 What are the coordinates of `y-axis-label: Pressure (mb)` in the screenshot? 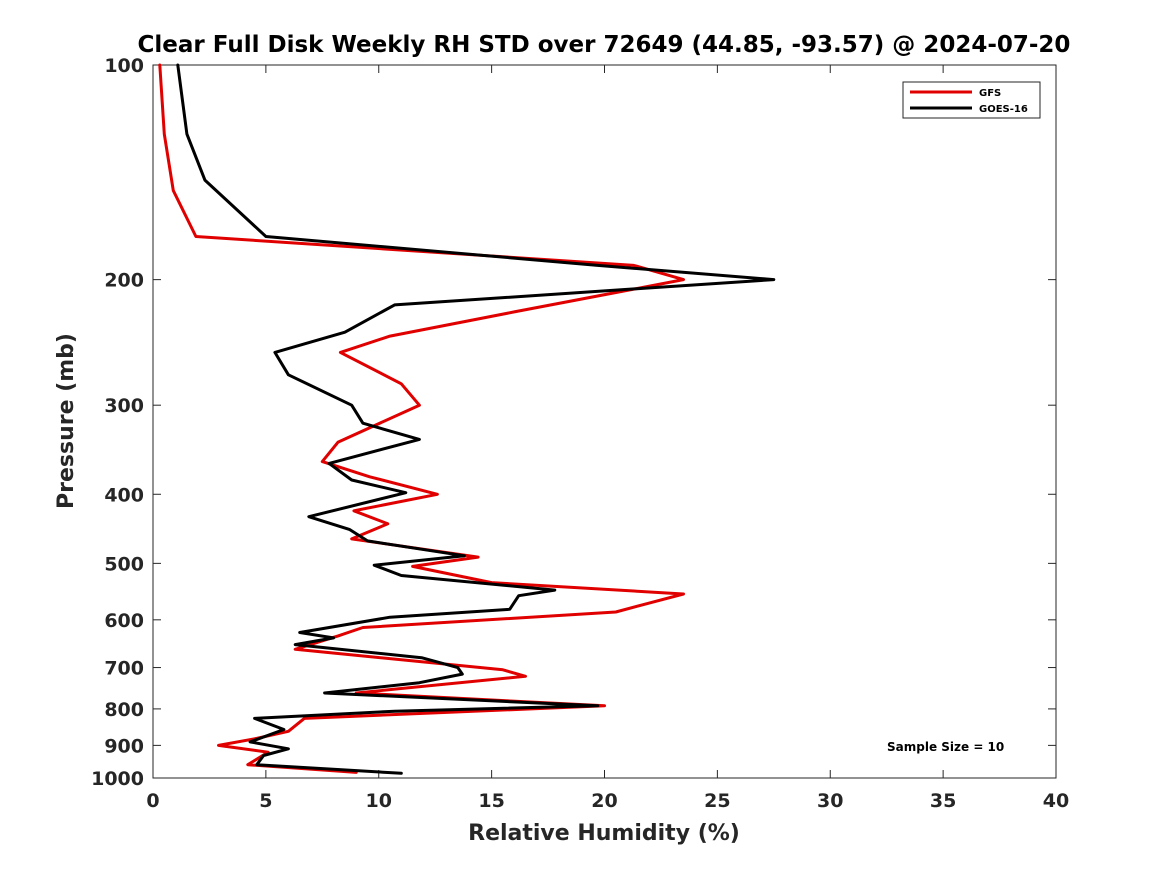 It's located at (66, 421).